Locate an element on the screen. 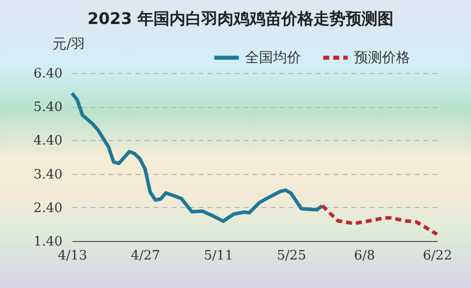 This screenshot has width=471, height=288. x-tick-label: 5/25 is located at coordinates (291, 256).